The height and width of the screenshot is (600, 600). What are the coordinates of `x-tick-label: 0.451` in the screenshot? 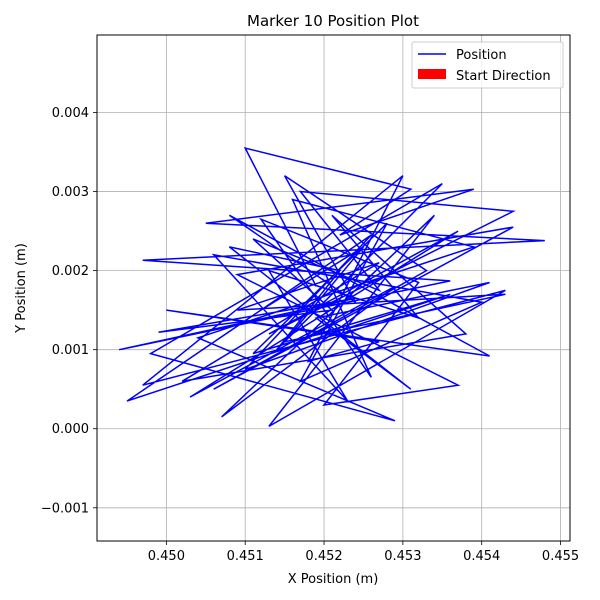 It's located at (245, 556).